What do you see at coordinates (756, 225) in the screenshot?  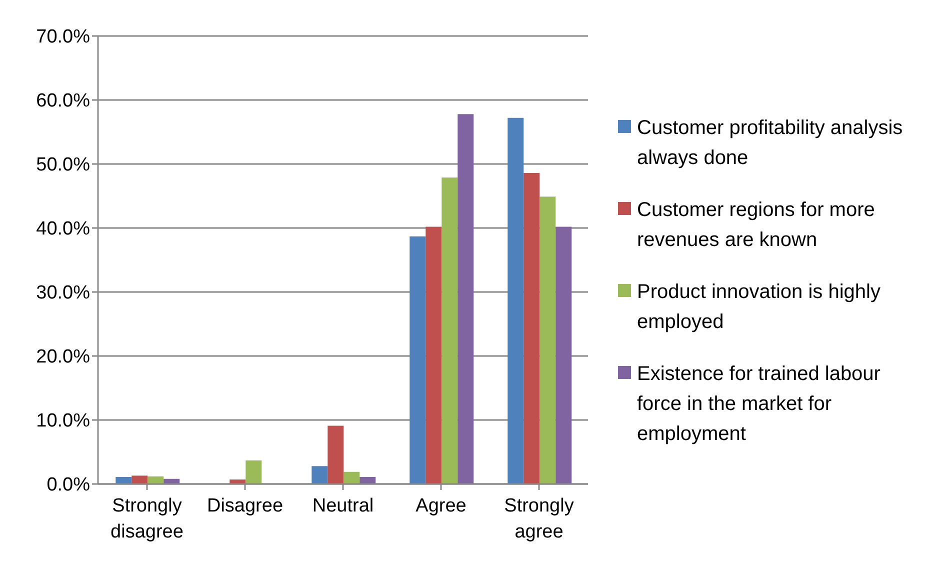 I see `legend-label: Customer regions for more revenues are known` at bounding box center [756, 225].